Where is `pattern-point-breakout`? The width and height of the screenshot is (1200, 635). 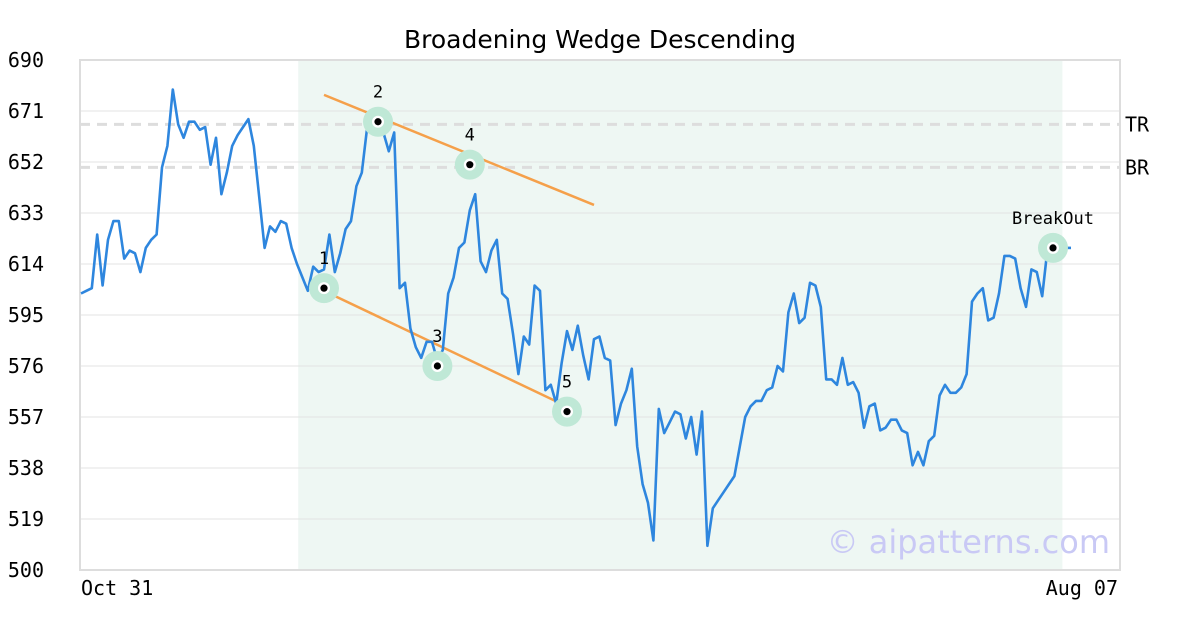
pattern-point-breakout is located at coordinates (1053, 247).